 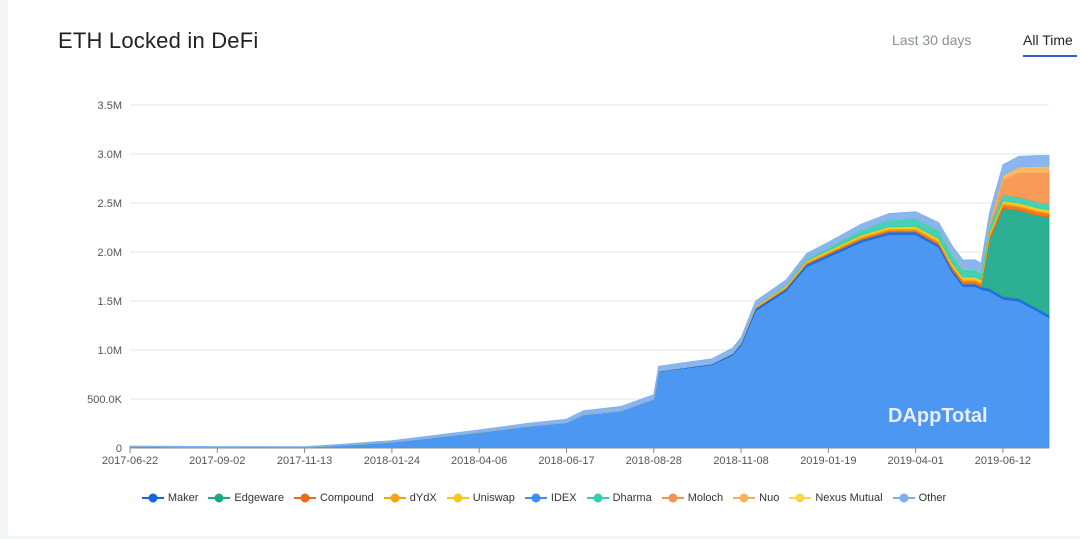 I want to click on legend-item-moloch: Moloch, so click(x=692, y=498).